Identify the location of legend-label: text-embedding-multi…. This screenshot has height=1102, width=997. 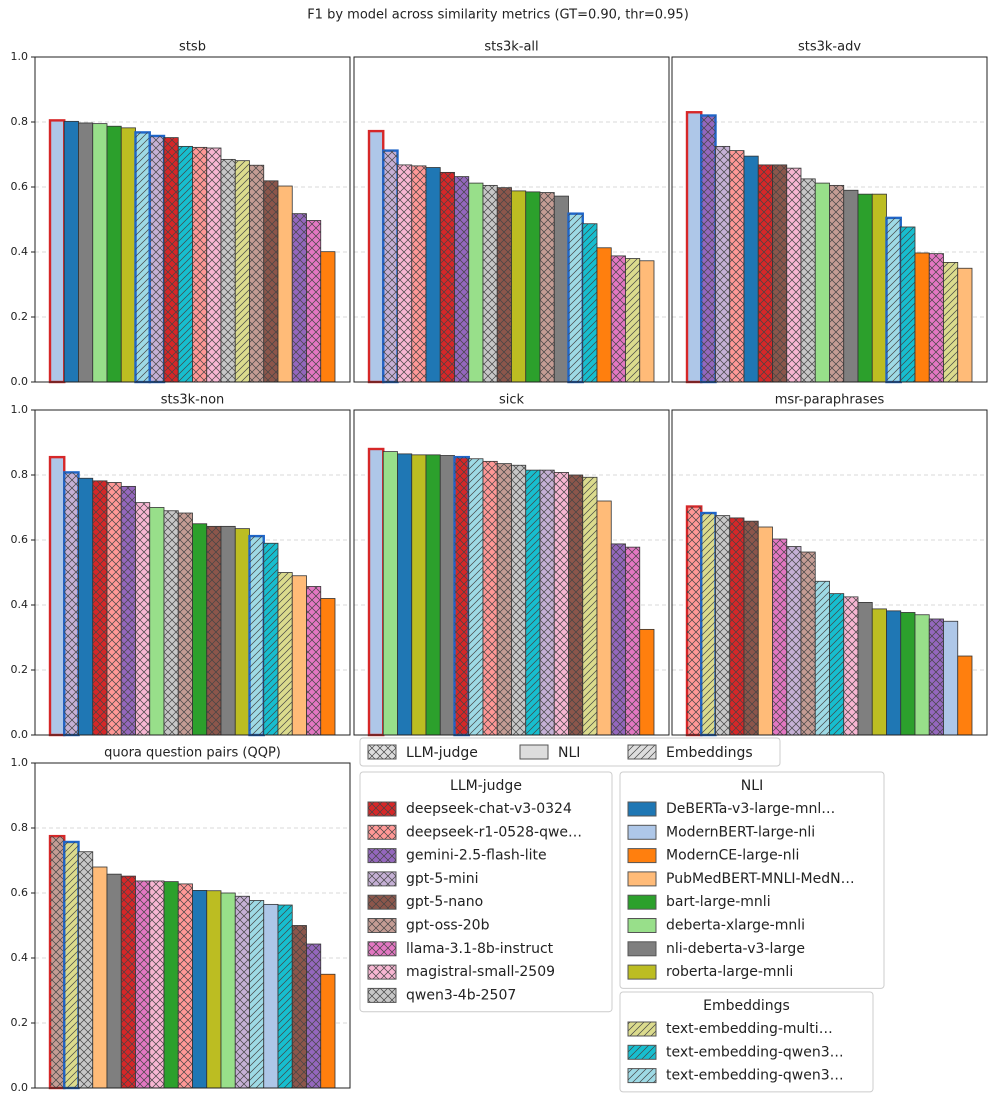
(749, 1029).